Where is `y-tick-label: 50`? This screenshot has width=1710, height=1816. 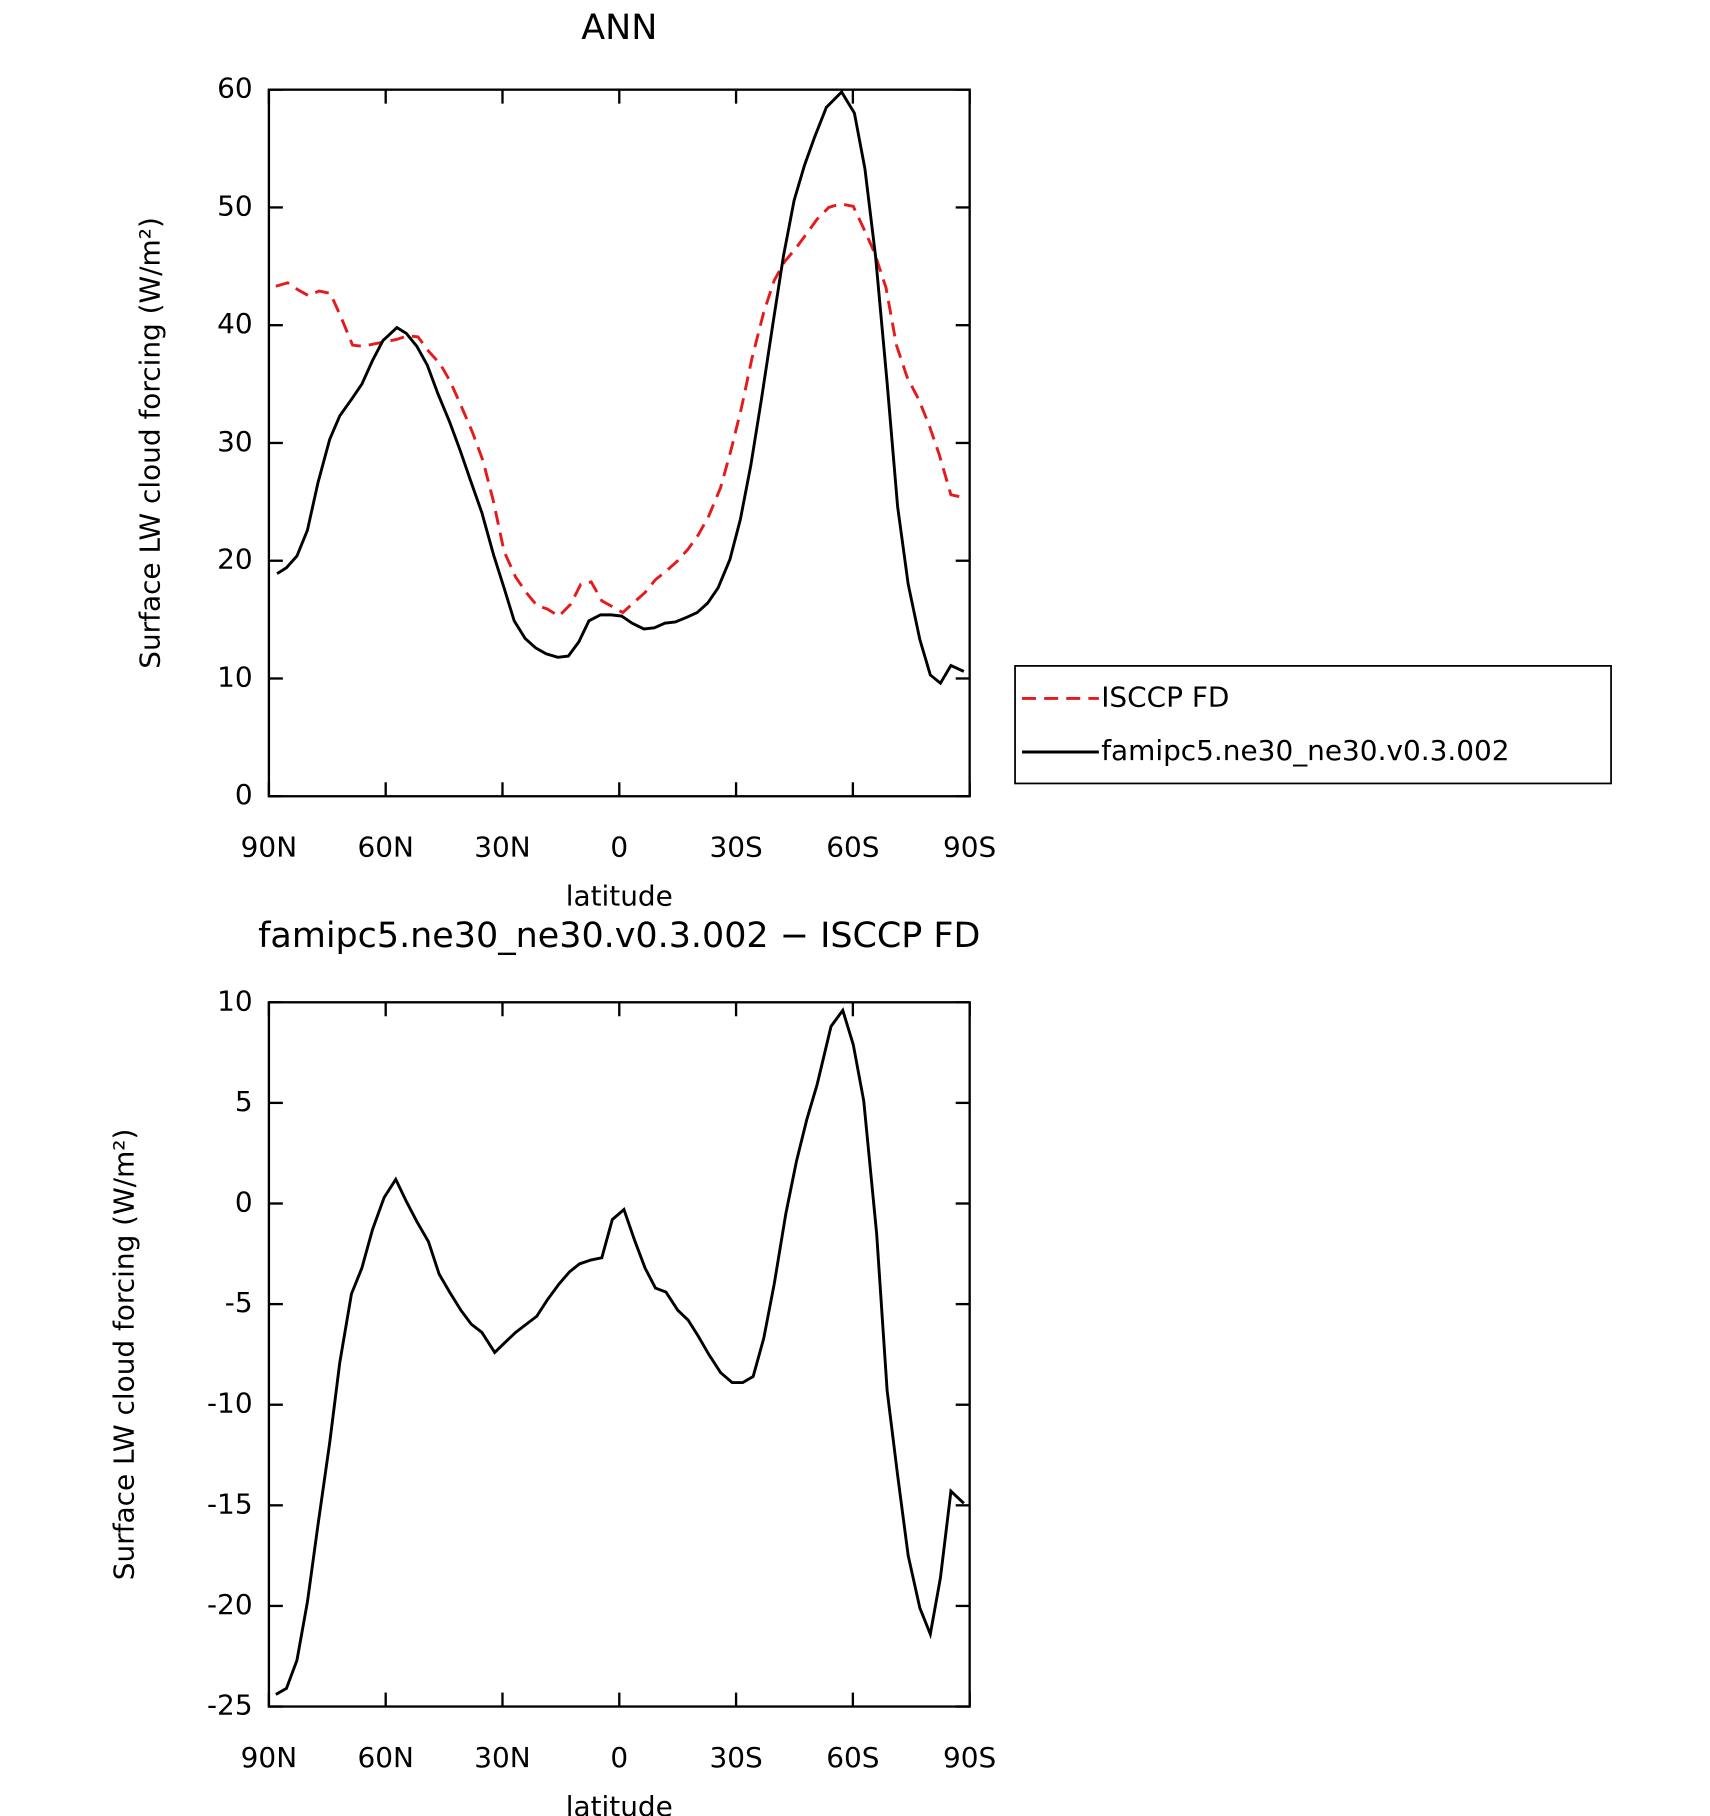
y-tick-label: 50 is located at coordinates (235, 205).